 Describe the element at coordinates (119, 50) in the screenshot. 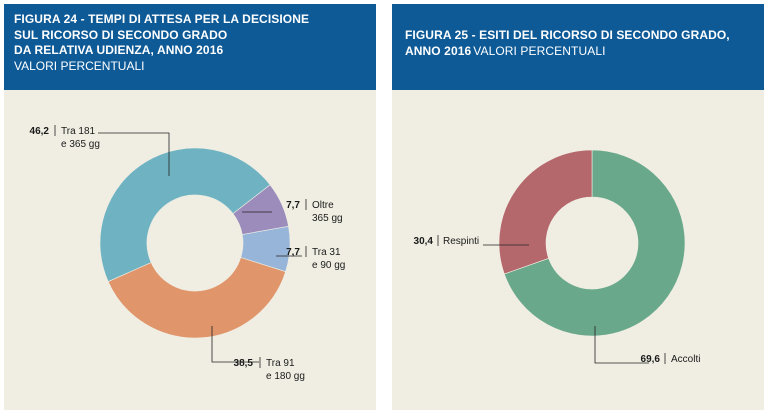

I see `figure-24-title-line-3: DA RELATIVA UDIENZA, ANNO 2016` at that location.